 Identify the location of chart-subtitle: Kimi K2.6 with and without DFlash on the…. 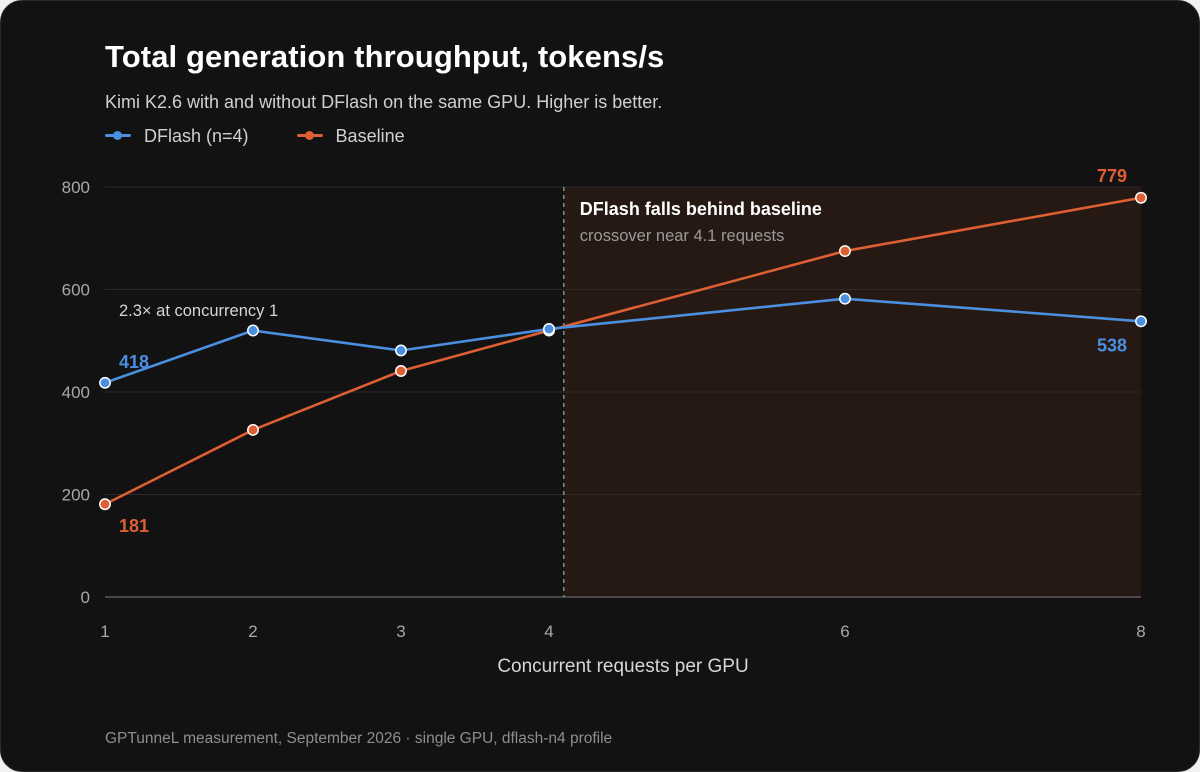
(384, 102).